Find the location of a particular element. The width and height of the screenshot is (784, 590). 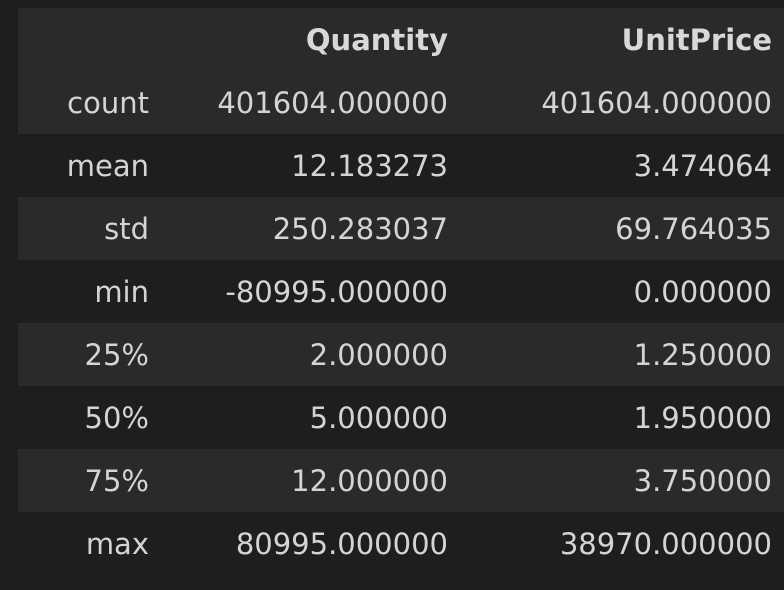

row-label: min is located at coordinates (121, 291).